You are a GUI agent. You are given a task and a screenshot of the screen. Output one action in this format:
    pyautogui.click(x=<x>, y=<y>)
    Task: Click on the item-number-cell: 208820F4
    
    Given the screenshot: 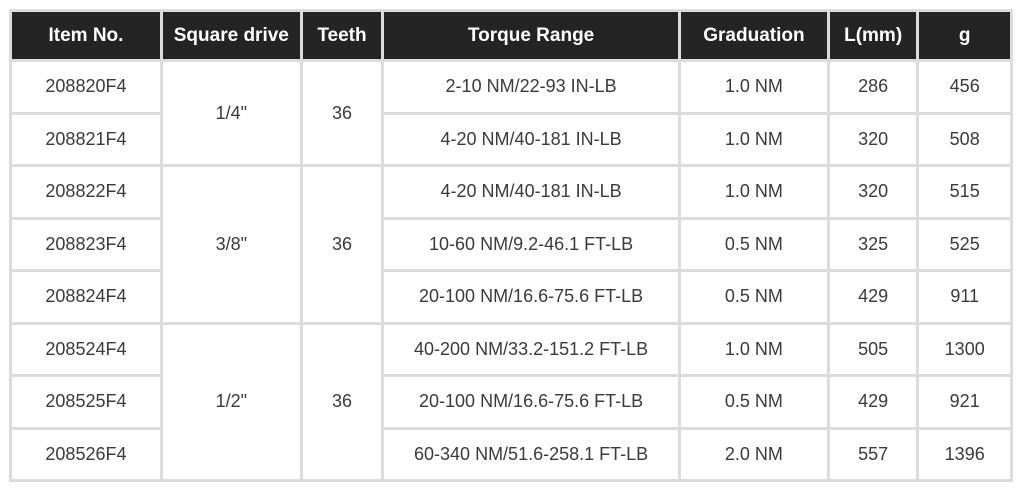 What is the action you would take?
    pyautogui.click(x=86, y=87)
    